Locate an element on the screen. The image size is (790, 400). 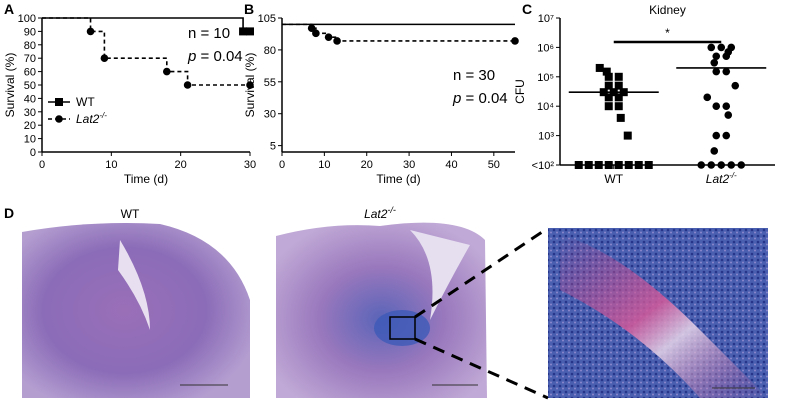
significance-label: * is located at coordinates (667, 33).